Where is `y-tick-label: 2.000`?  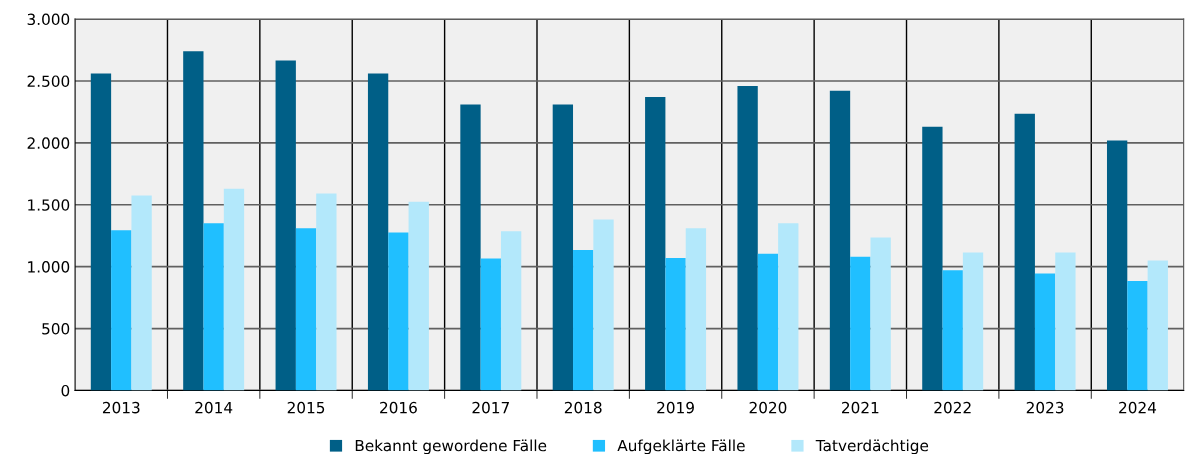
y-tick-label: 2.000 is located at coordinates (48, 143).